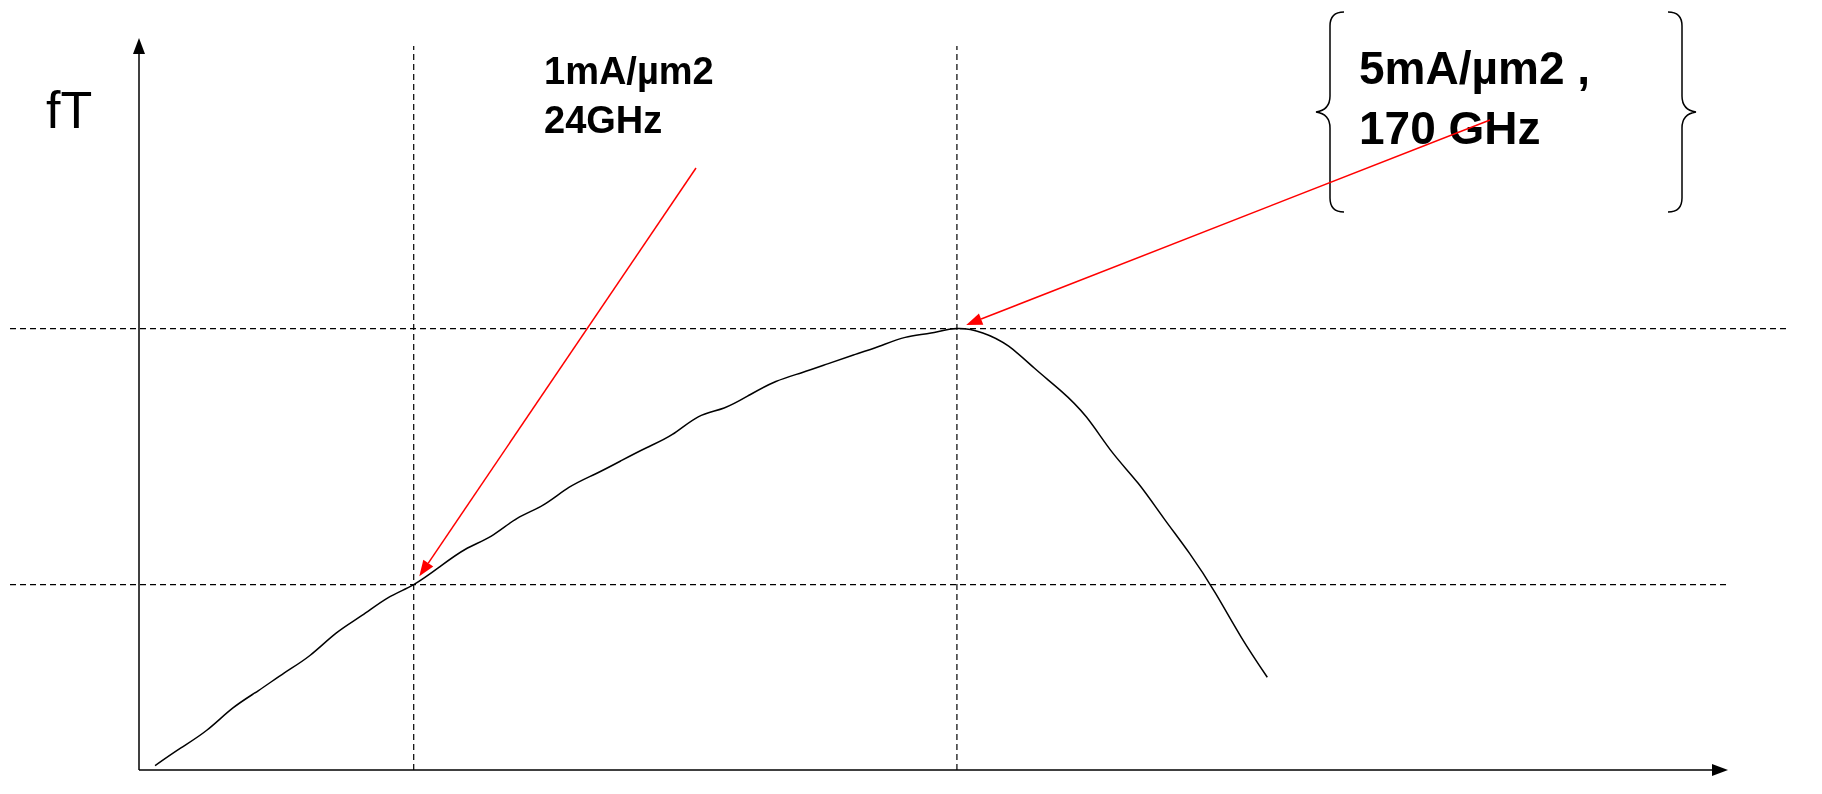 The width and height of the screenshot is (1822, 794). I want to click on text: 5mA/µm2 , 170 GHz, so click(1475, 98).